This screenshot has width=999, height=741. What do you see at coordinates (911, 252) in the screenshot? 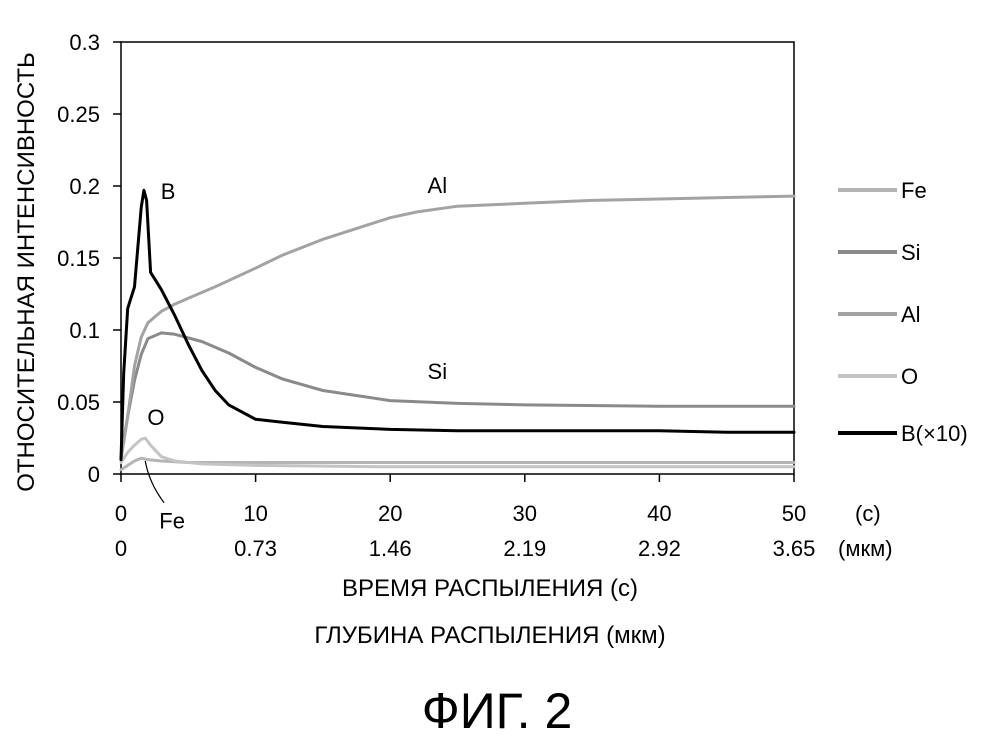
I see `legend-label: Si` at bounding box center [911, 252].